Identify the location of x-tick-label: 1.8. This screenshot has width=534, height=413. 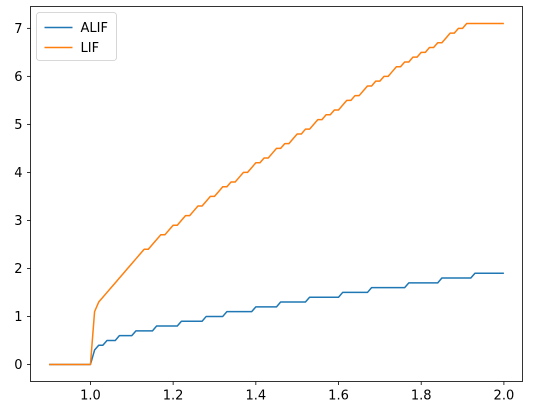
(421, 396).